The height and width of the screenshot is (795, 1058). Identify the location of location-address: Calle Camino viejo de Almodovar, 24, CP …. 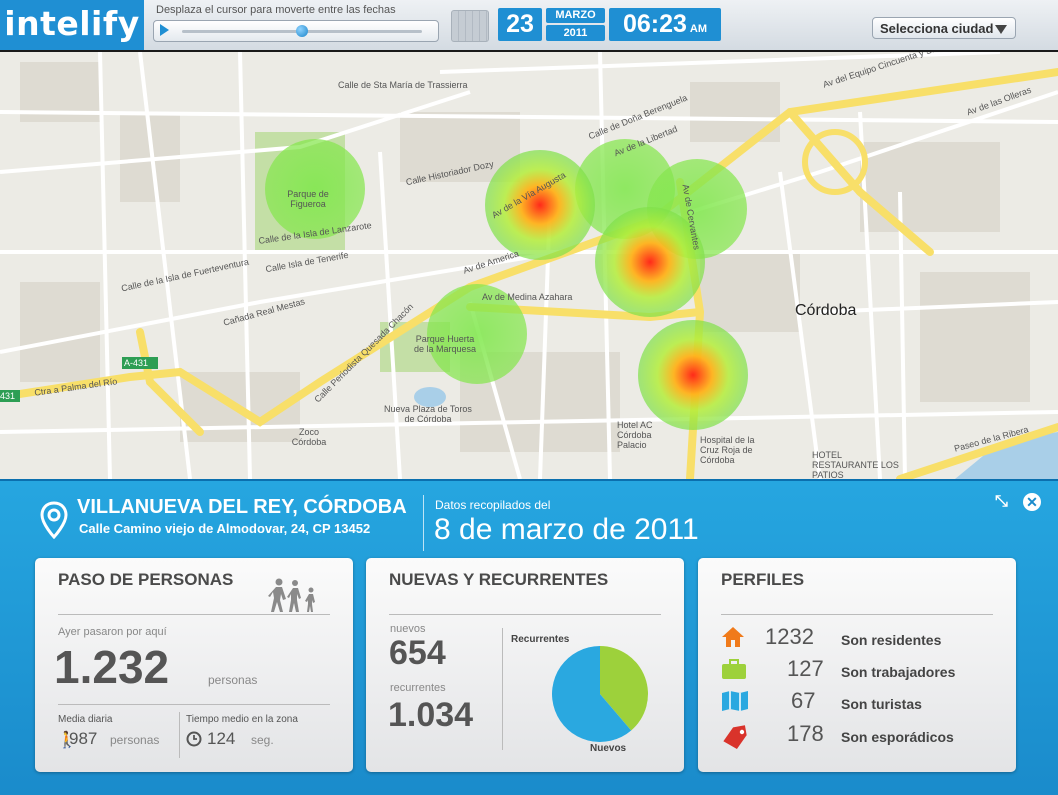
(225, 528).